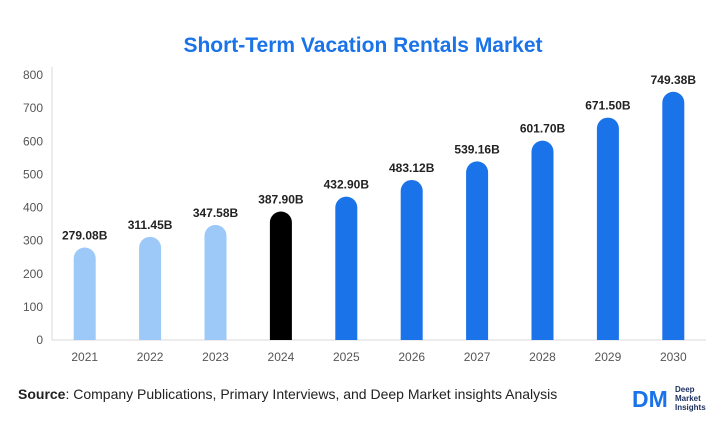  What do you see at coordinates (607, 228) in the screenshot?
I see `bar-2029` at bounding box center [607, 228].